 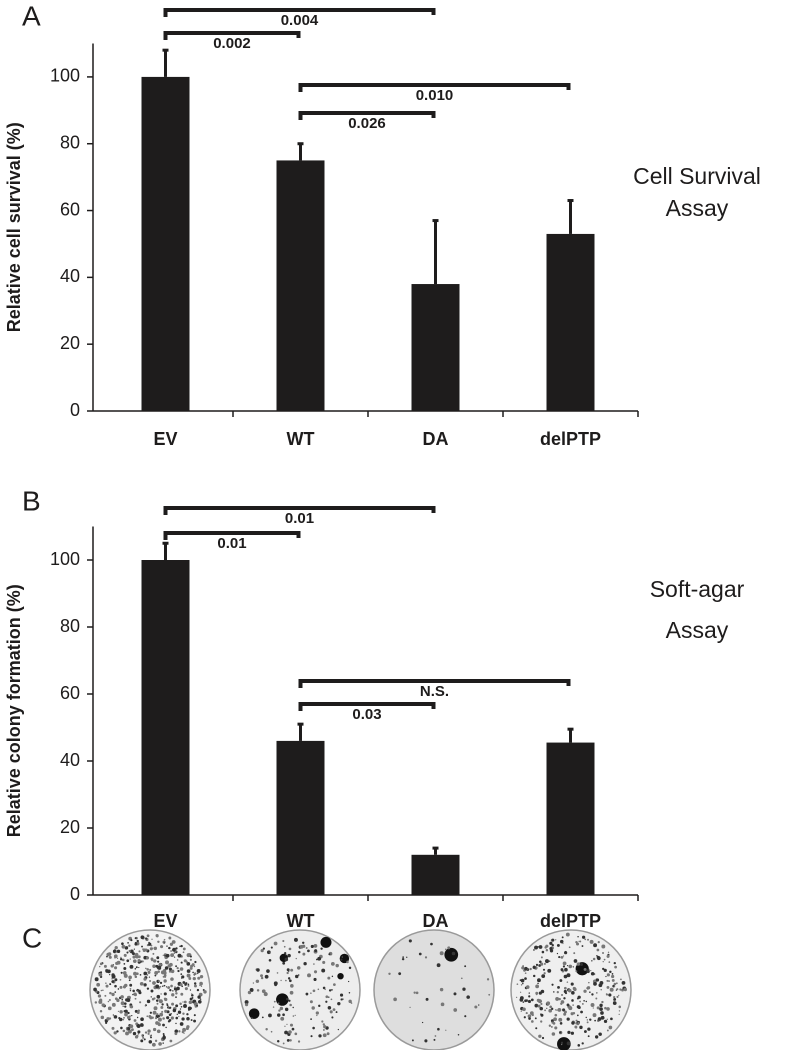 I want to click on significance-bracket, so click(x=232, y=535).